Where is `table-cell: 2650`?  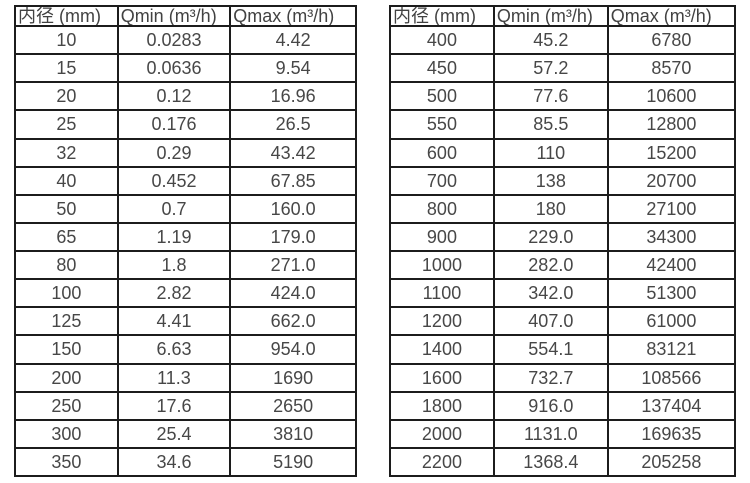
table-cell: 2650 is located at coordinates (293, 405).